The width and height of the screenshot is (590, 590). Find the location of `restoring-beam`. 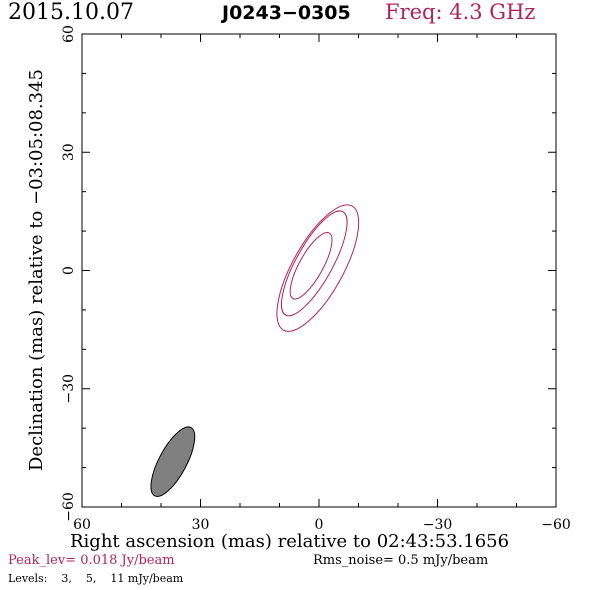

restoring-beam is located at coordinates (173, 461).